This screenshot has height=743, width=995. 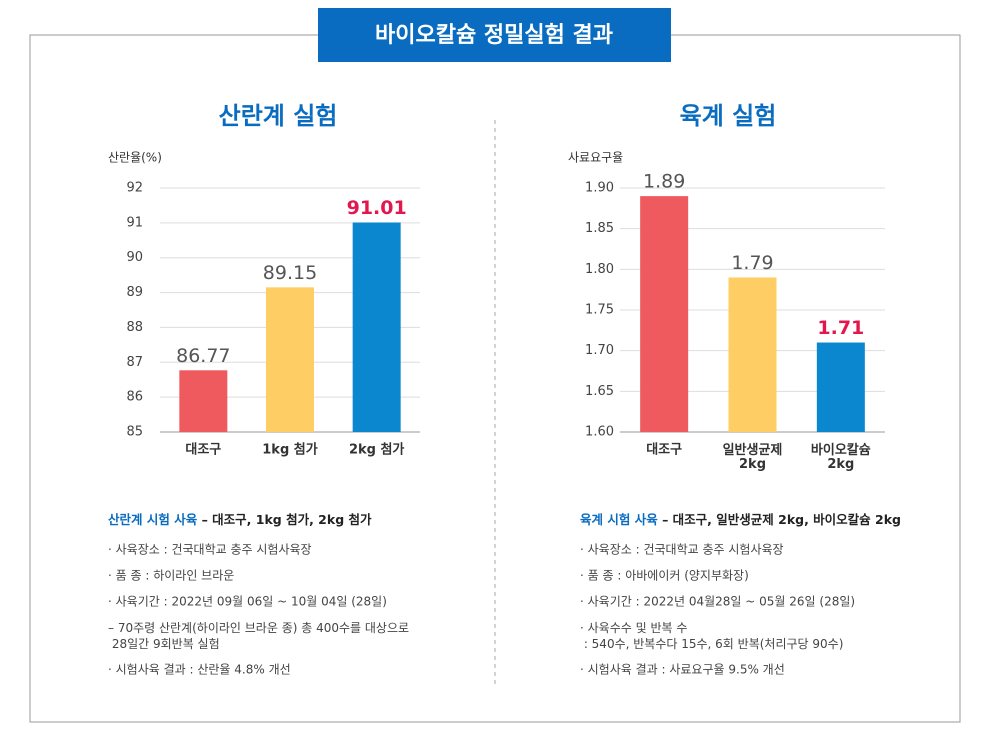 I want to click on heading-label: 육계 시험 사육, so click(x=619, y=519).